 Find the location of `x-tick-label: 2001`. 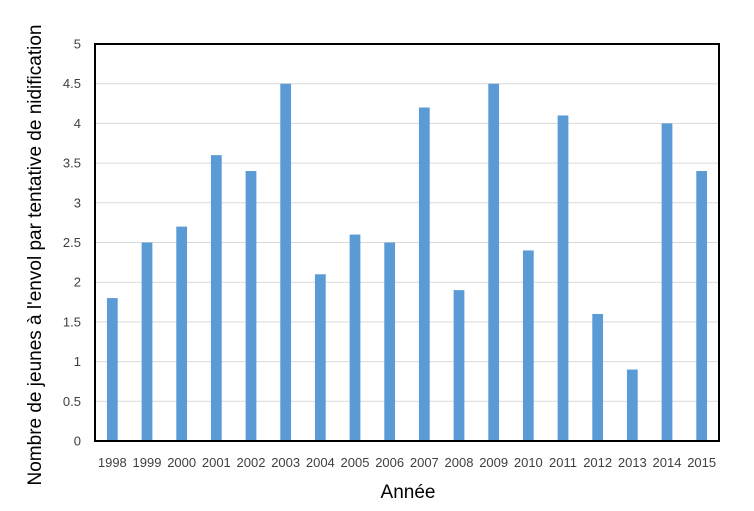

x-tick-label: 2001 is located at coordinates (216, 462).